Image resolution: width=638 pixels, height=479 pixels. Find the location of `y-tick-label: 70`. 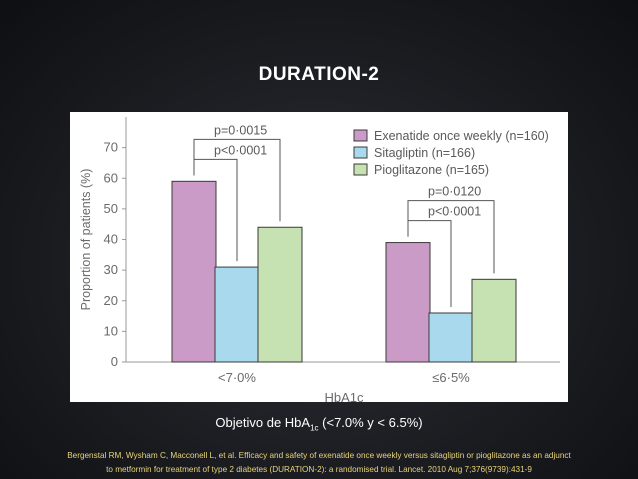

y-tick-label: 70 is located at coordinates (111, 147).